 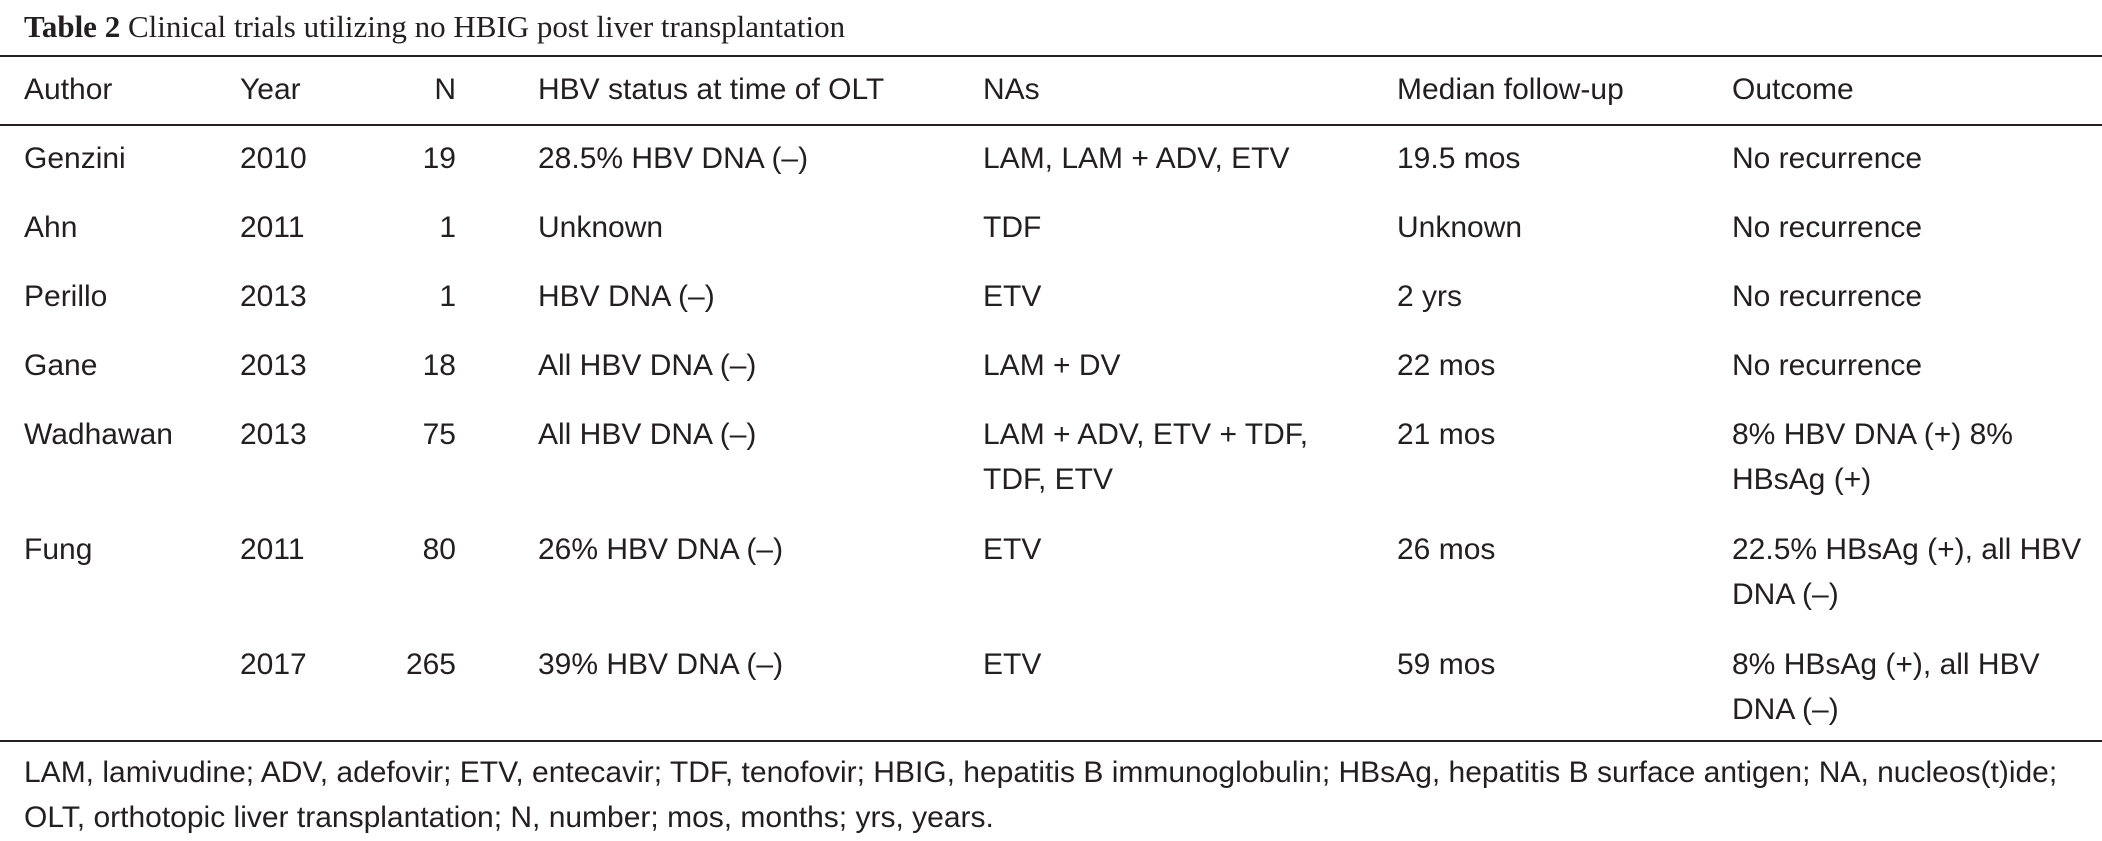 I want to click on cell-author: Fung, so click(x=58, y=549).